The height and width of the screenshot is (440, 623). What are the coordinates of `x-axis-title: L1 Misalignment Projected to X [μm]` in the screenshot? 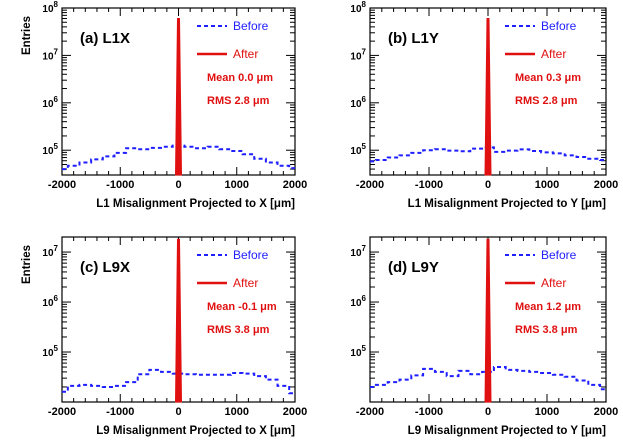 It's located at (195, 204).